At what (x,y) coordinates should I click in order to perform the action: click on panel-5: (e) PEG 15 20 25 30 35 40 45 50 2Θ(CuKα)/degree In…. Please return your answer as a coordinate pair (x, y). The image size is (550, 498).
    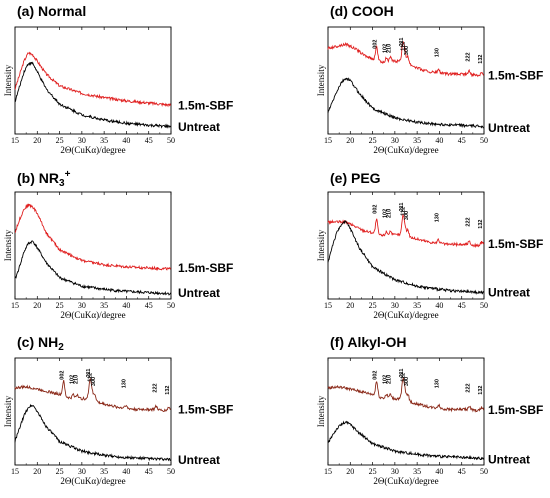
    Looking at the image, I should click on (429, 245).